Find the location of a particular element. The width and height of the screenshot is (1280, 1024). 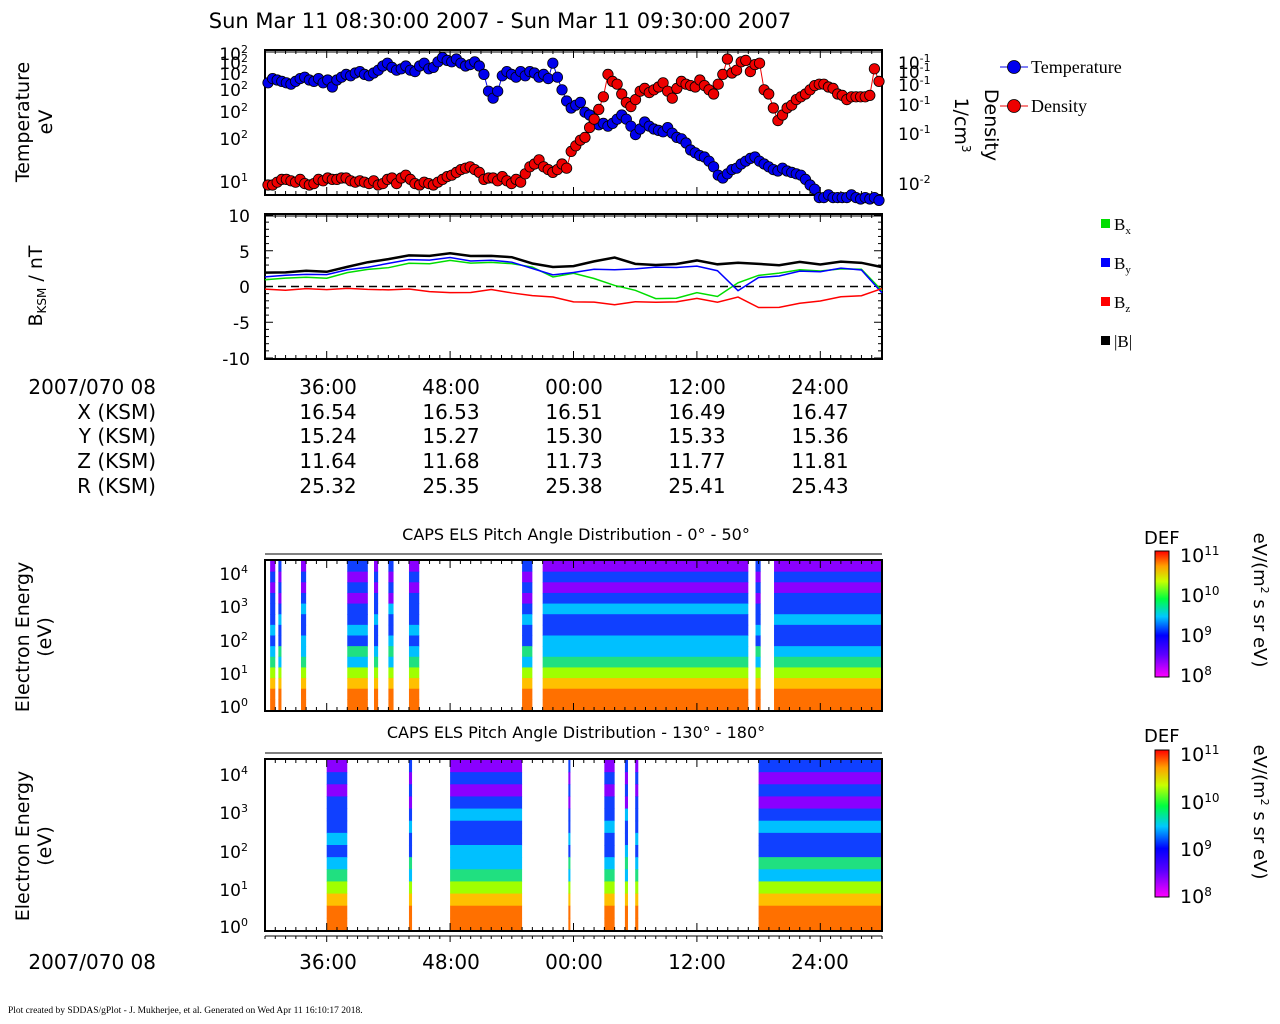

ephem-value: 15.36 is located at coordinates (820, 436).